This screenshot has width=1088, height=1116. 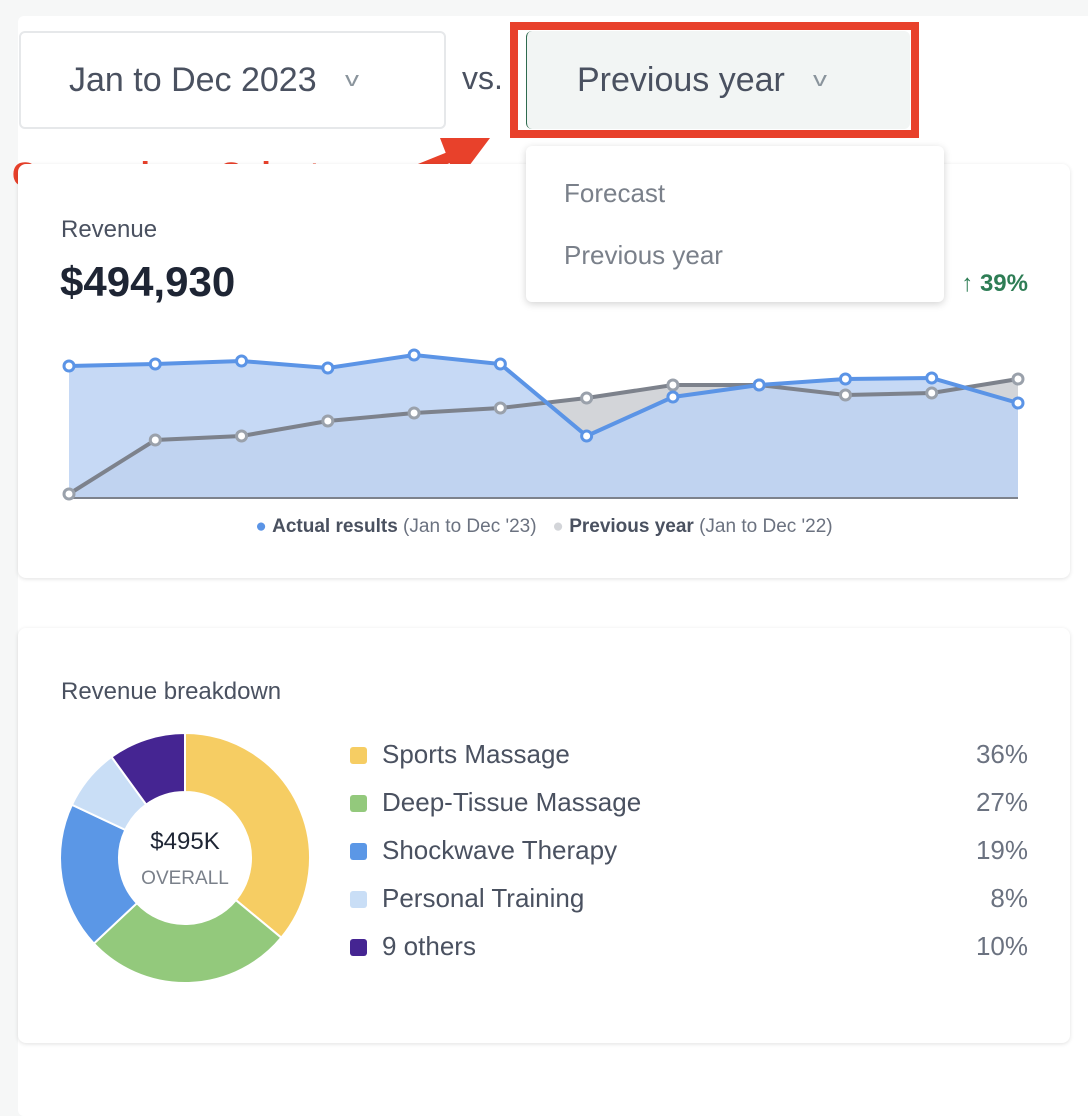 What do you see at coordinates (109, 229) in the screenshot?
I see `revenue-title: Revenue` at bounding box center [109, 229].